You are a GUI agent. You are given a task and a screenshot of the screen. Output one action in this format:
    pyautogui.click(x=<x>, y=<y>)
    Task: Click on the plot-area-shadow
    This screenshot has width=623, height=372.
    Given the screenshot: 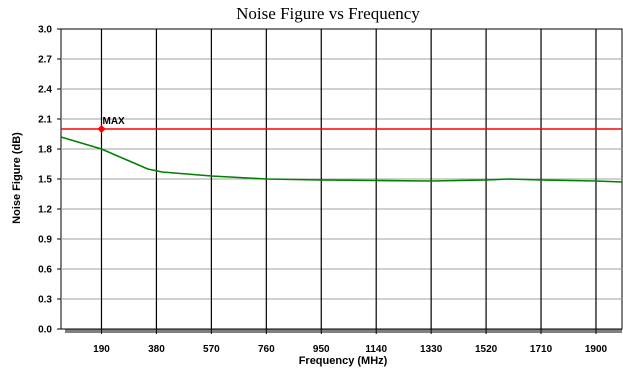 What is the action you would take?
    pyautogui.click(x=343, y=331)
    